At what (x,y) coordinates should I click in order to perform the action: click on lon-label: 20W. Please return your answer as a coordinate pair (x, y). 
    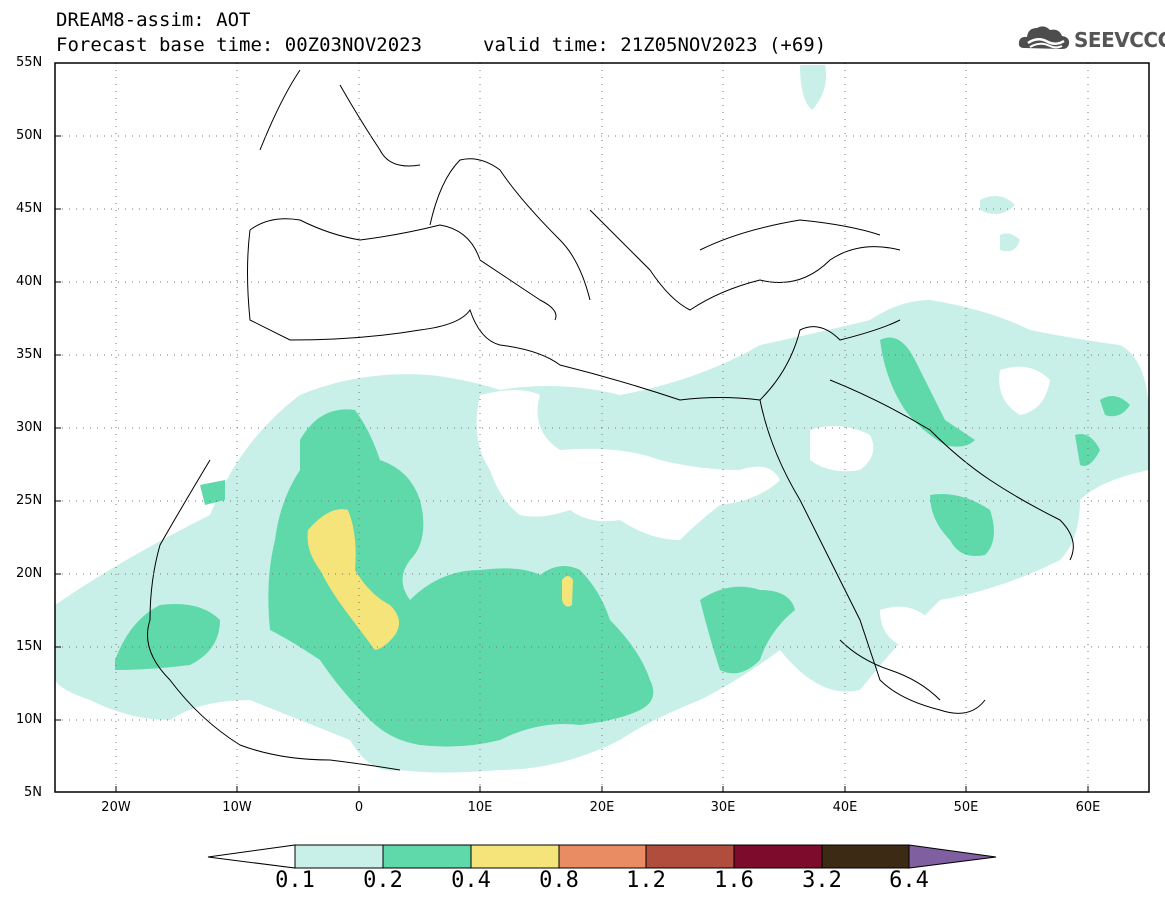
    Looking at the image, I should click on (116, 807).